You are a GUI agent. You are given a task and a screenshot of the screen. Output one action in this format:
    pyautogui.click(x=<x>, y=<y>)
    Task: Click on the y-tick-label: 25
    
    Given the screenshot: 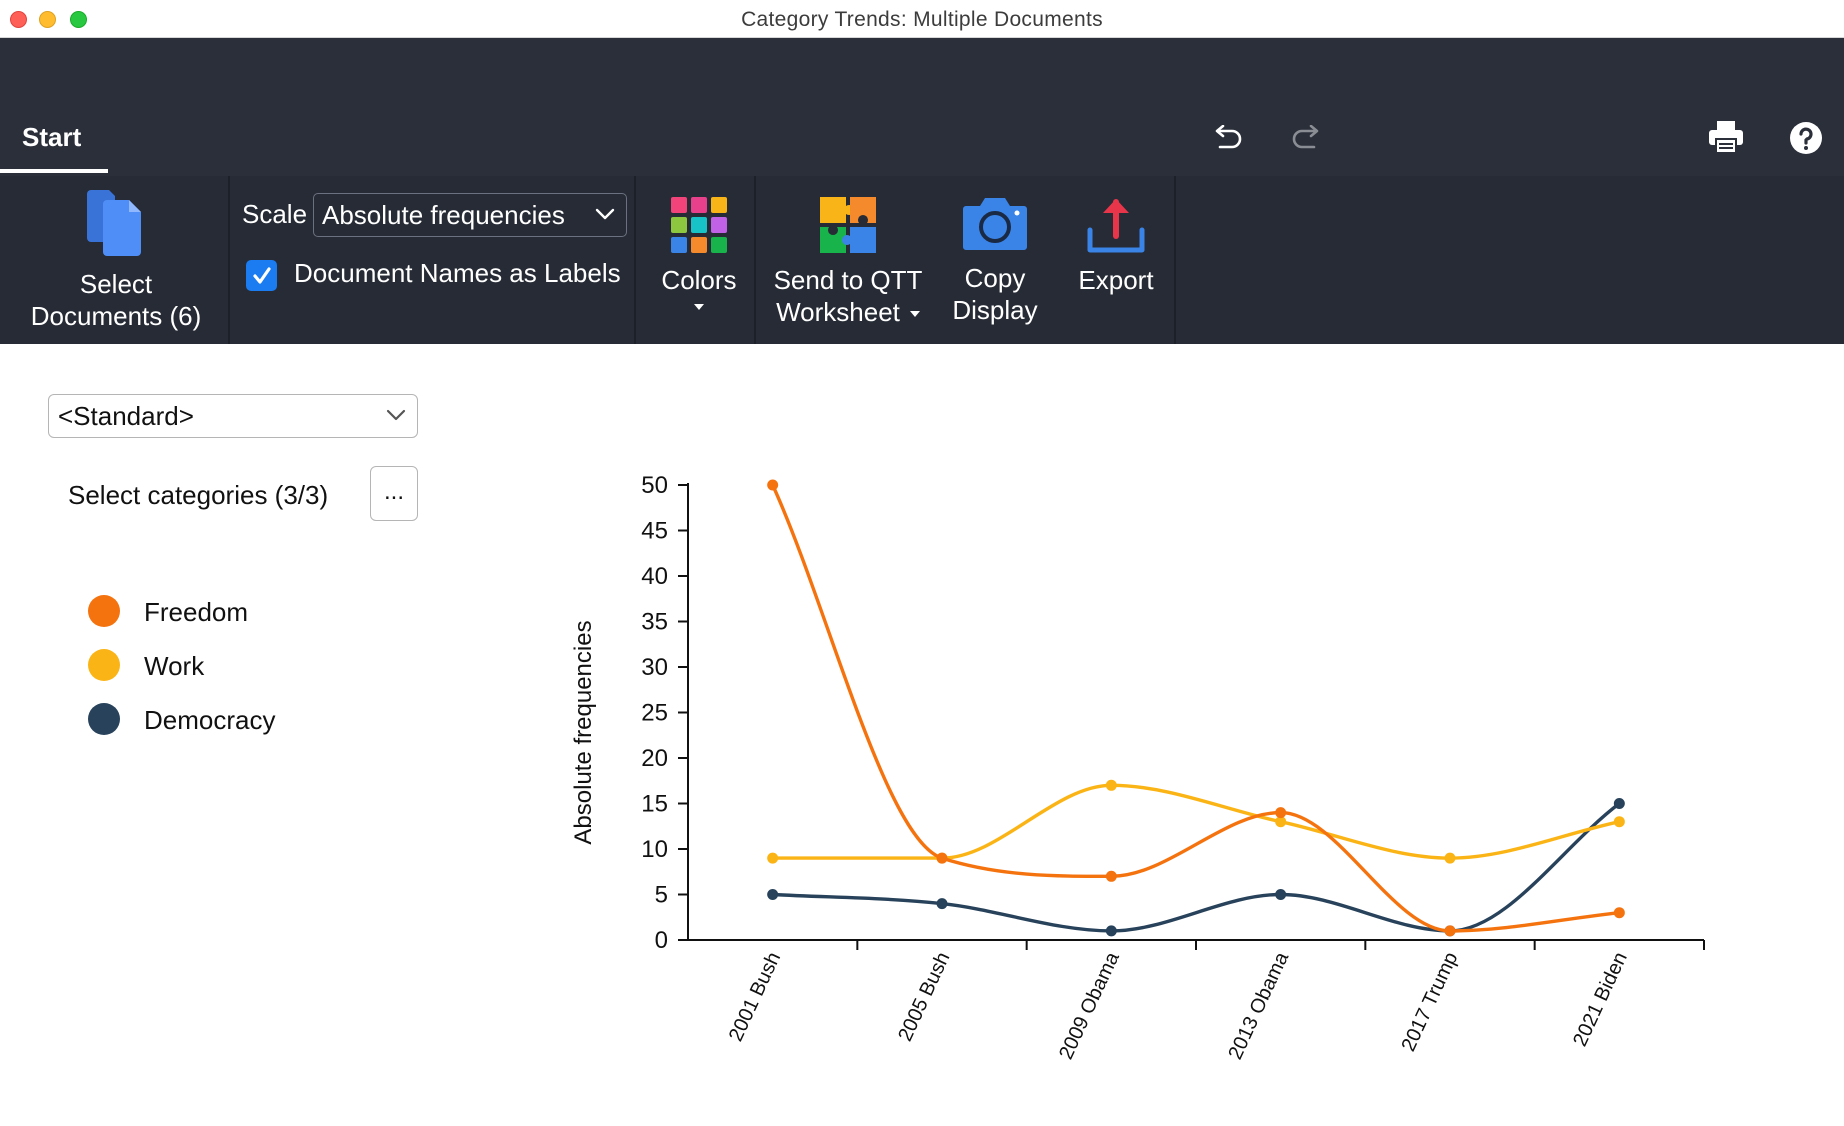 What is the action you would take?
    pyautogui.click(x=654, y=713)
    